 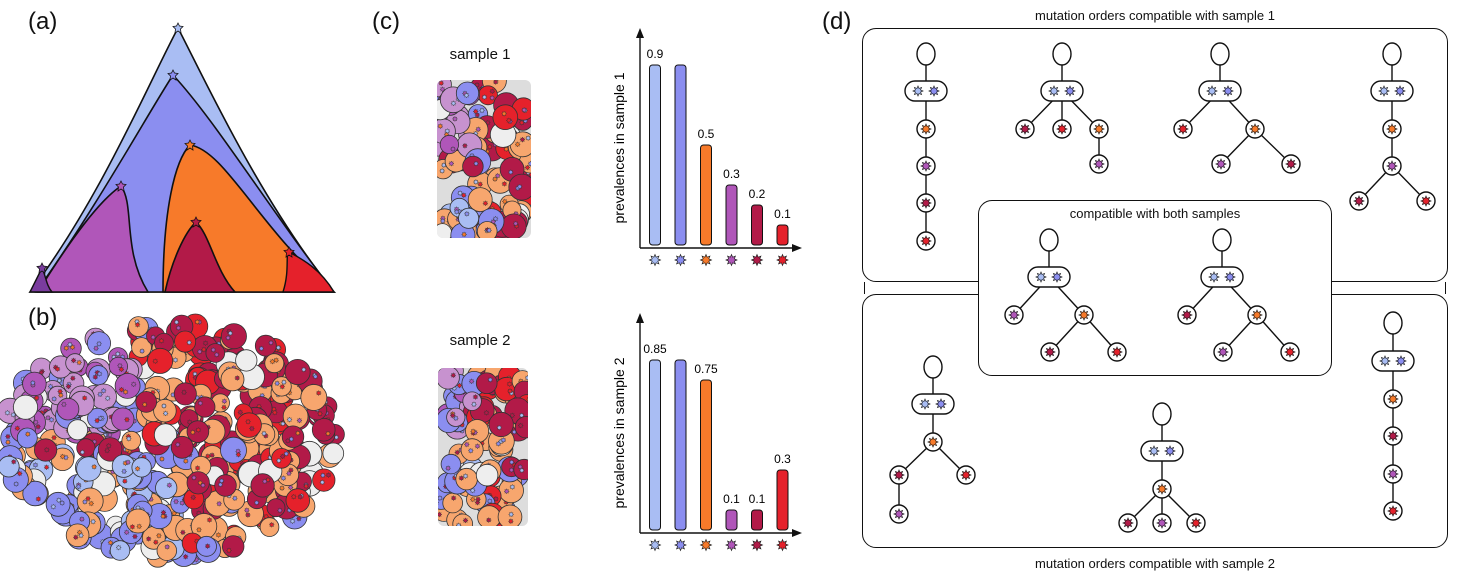 I want to click on data-label: 0.5, so click(x=706, y=134).